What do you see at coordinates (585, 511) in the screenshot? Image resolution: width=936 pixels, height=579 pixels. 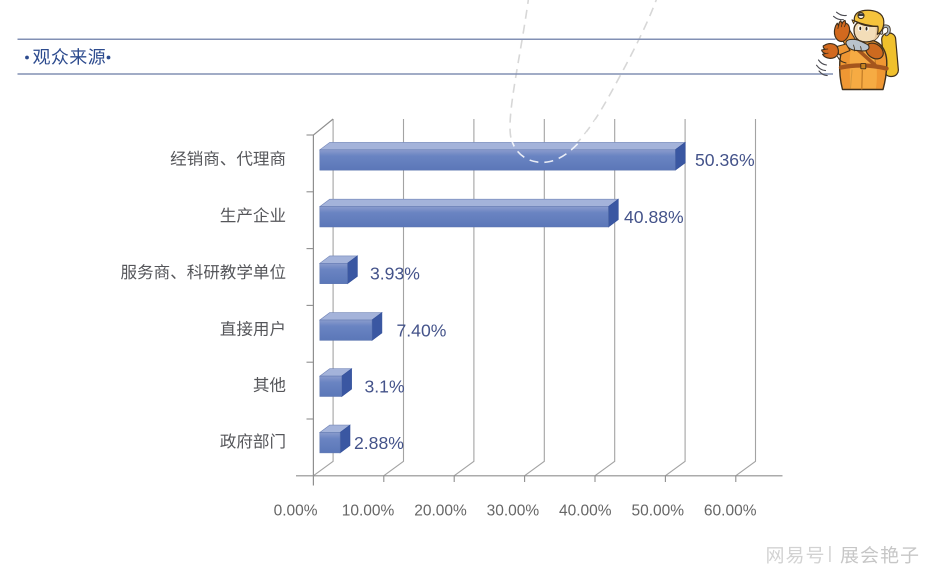 I see `svg-text: 40.00%` at bounding box center [585, 511].